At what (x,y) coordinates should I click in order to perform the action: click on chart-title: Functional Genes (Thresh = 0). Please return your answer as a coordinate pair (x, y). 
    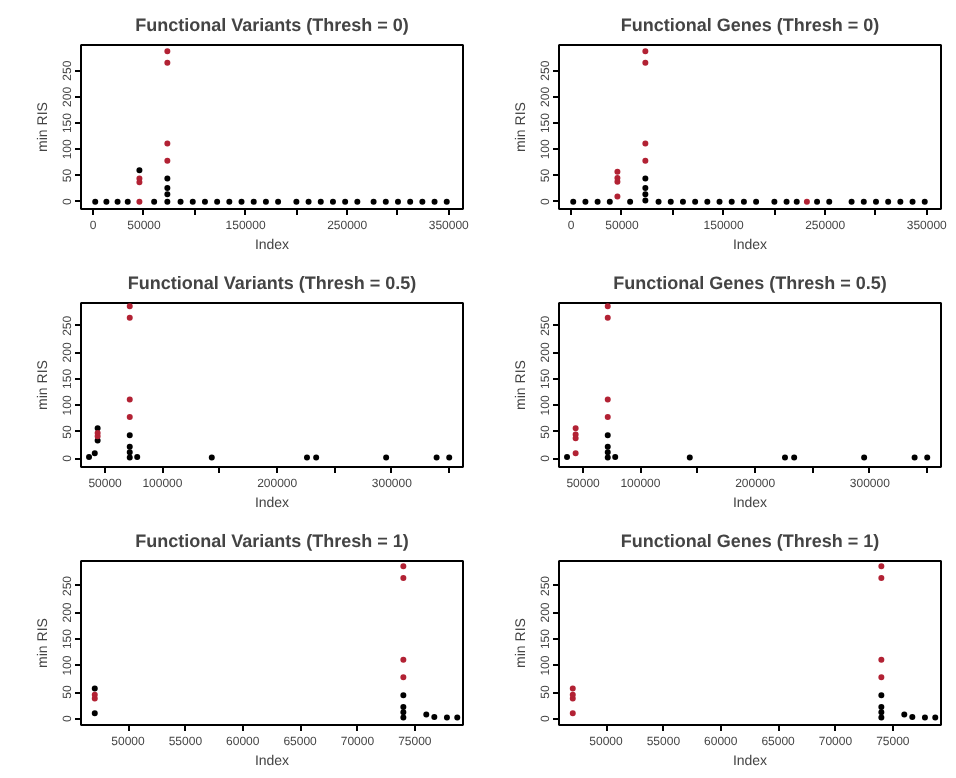
    Looking at the image, I should click on (750, 25).